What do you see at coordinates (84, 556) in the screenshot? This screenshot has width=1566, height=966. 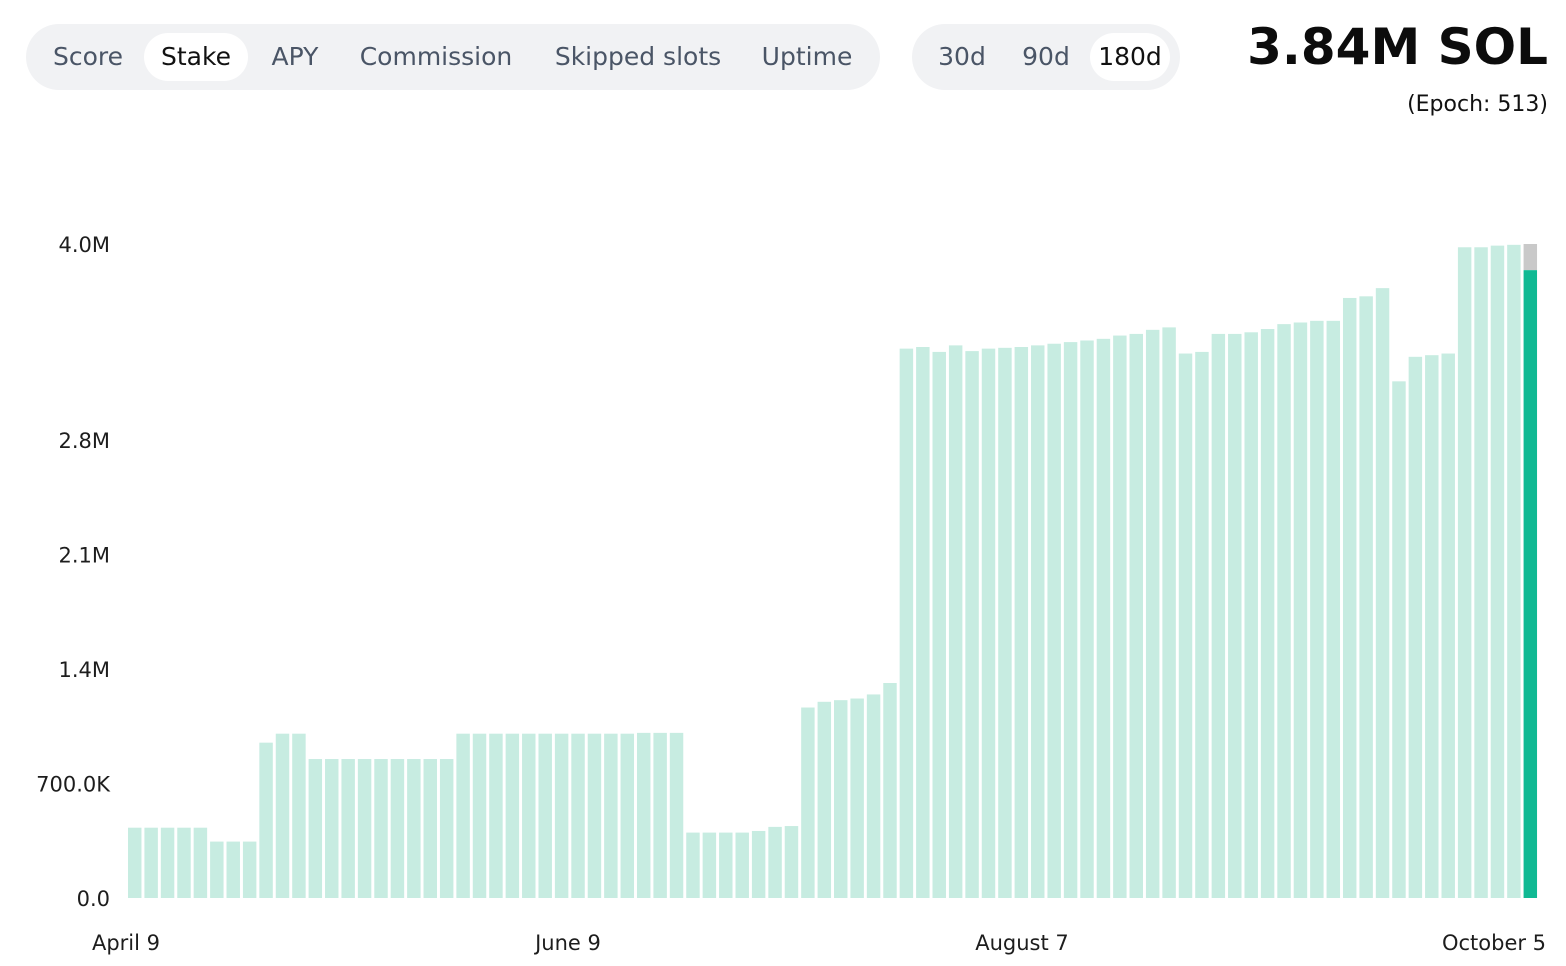 I see `y-tick-label: 2.1M` at bounding box center [84, 556].